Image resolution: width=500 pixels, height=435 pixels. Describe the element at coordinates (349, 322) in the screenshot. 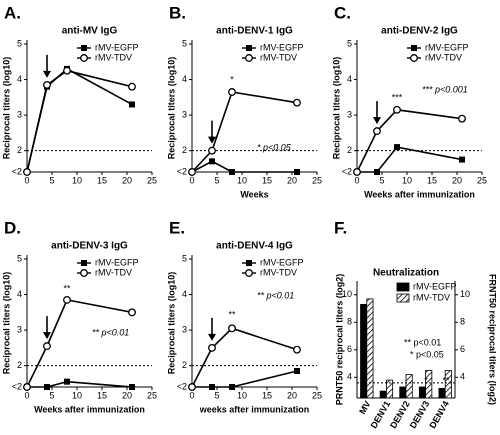

I see `y-tick-label: 8` at that location.